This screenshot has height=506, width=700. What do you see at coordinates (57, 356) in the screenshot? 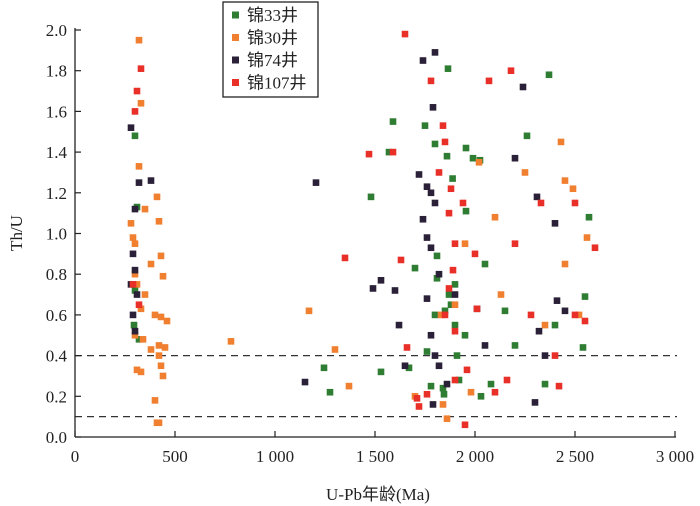
I see `y-tick-label: 0.4` at bounding box center [57, 356].